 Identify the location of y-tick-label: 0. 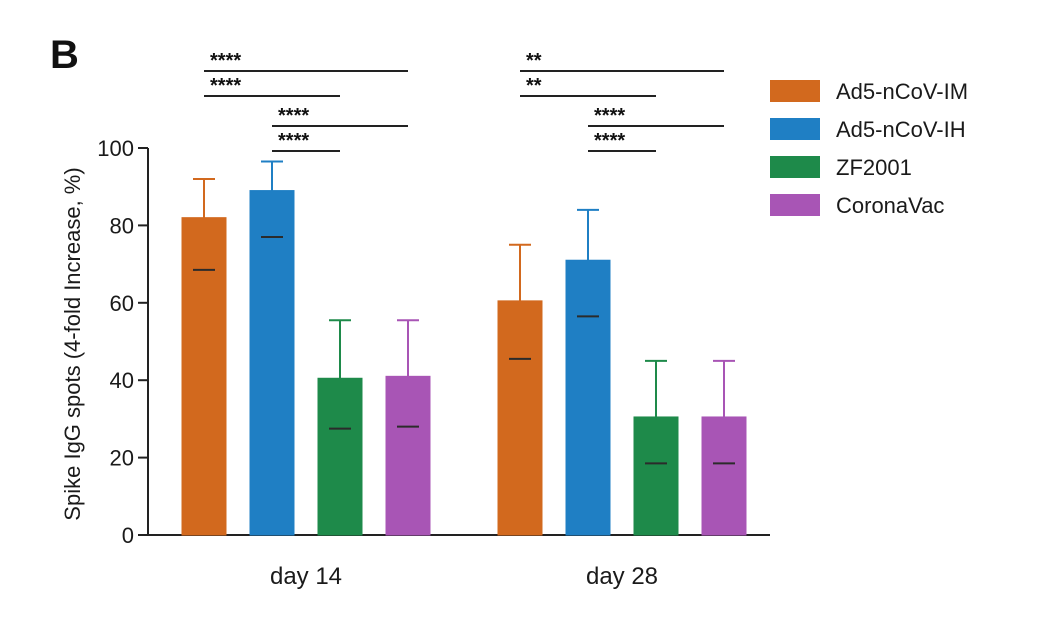
(128, 535).